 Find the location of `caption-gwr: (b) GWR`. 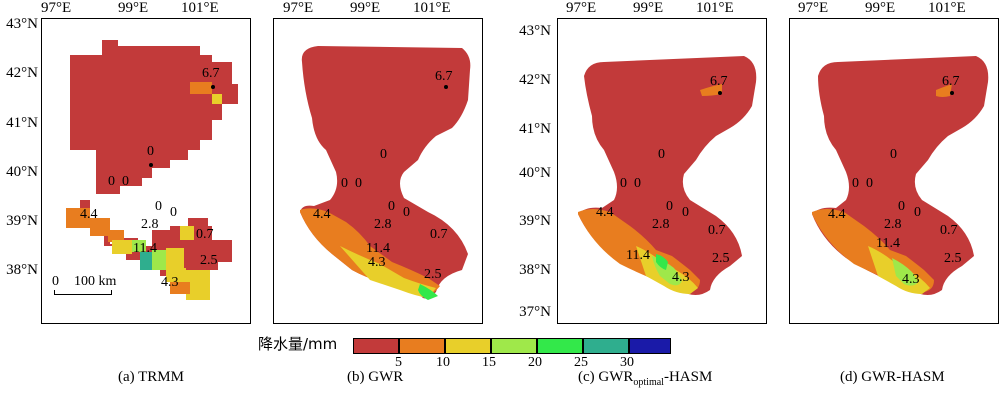

caption-gwr: (b) GWR is located at coordinates (375, 377).